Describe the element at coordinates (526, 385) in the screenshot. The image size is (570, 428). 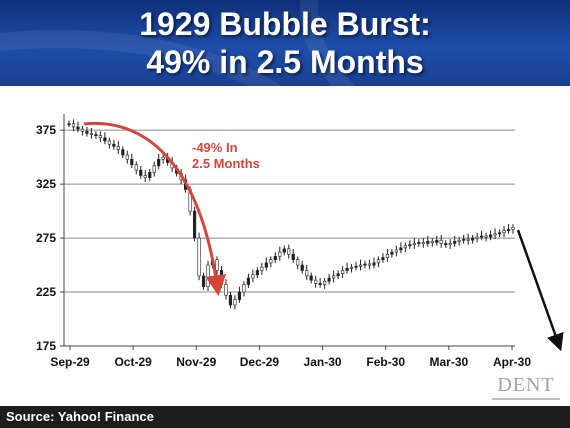
I see `logo-text: DENT` at that location.